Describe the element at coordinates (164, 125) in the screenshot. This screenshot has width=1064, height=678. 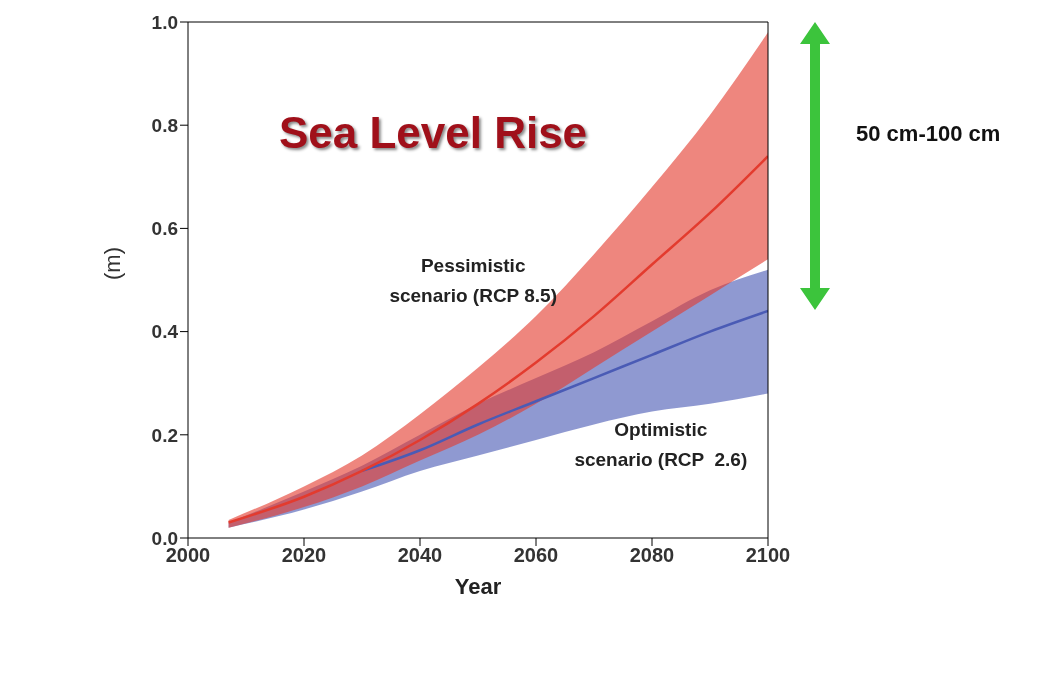
I see `y-tick-label: 0.8` at that location.